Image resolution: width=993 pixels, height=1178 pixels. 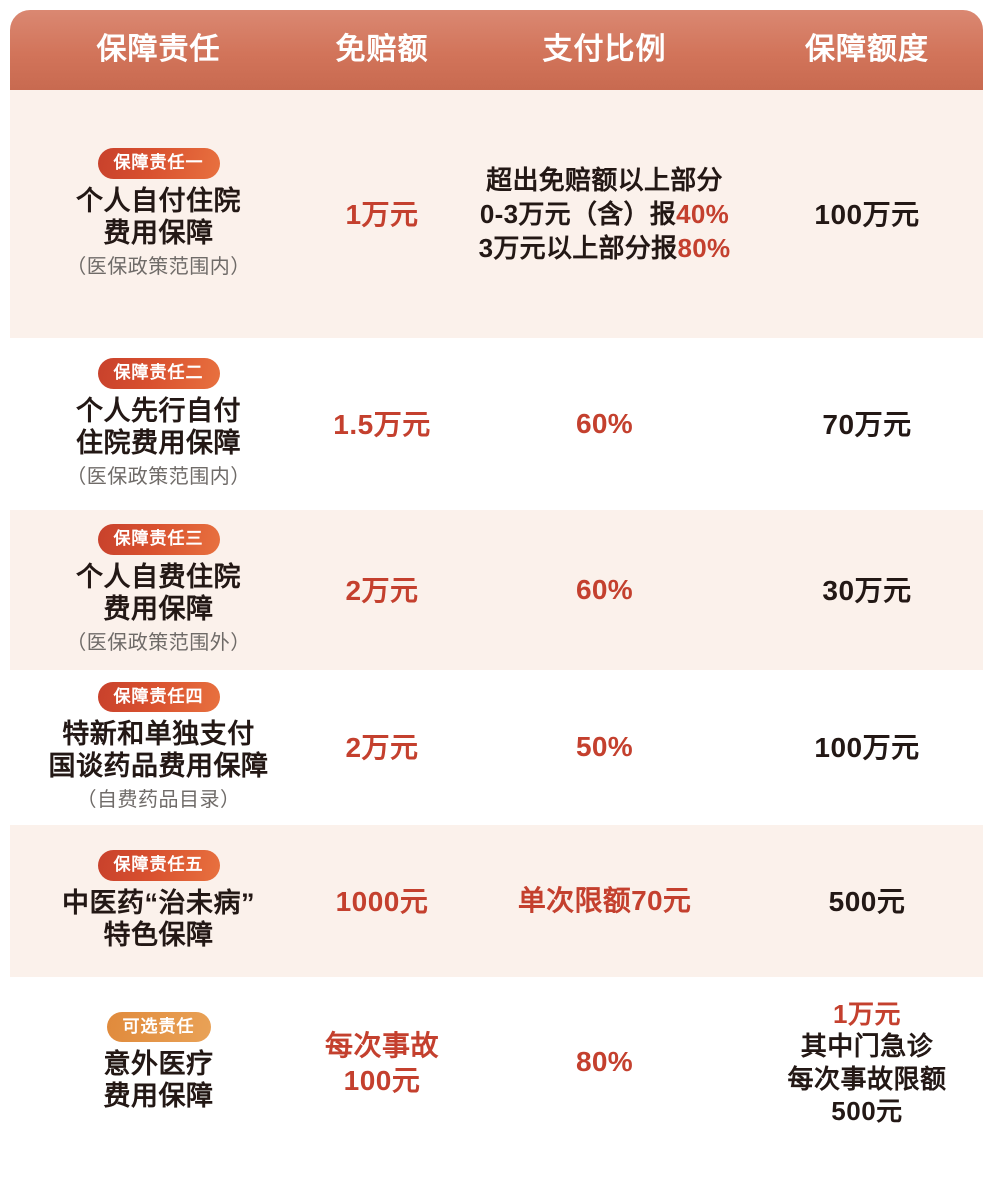 I want to click on payment-ratio-value: 单次限额70元, so click(x=604, y=901).